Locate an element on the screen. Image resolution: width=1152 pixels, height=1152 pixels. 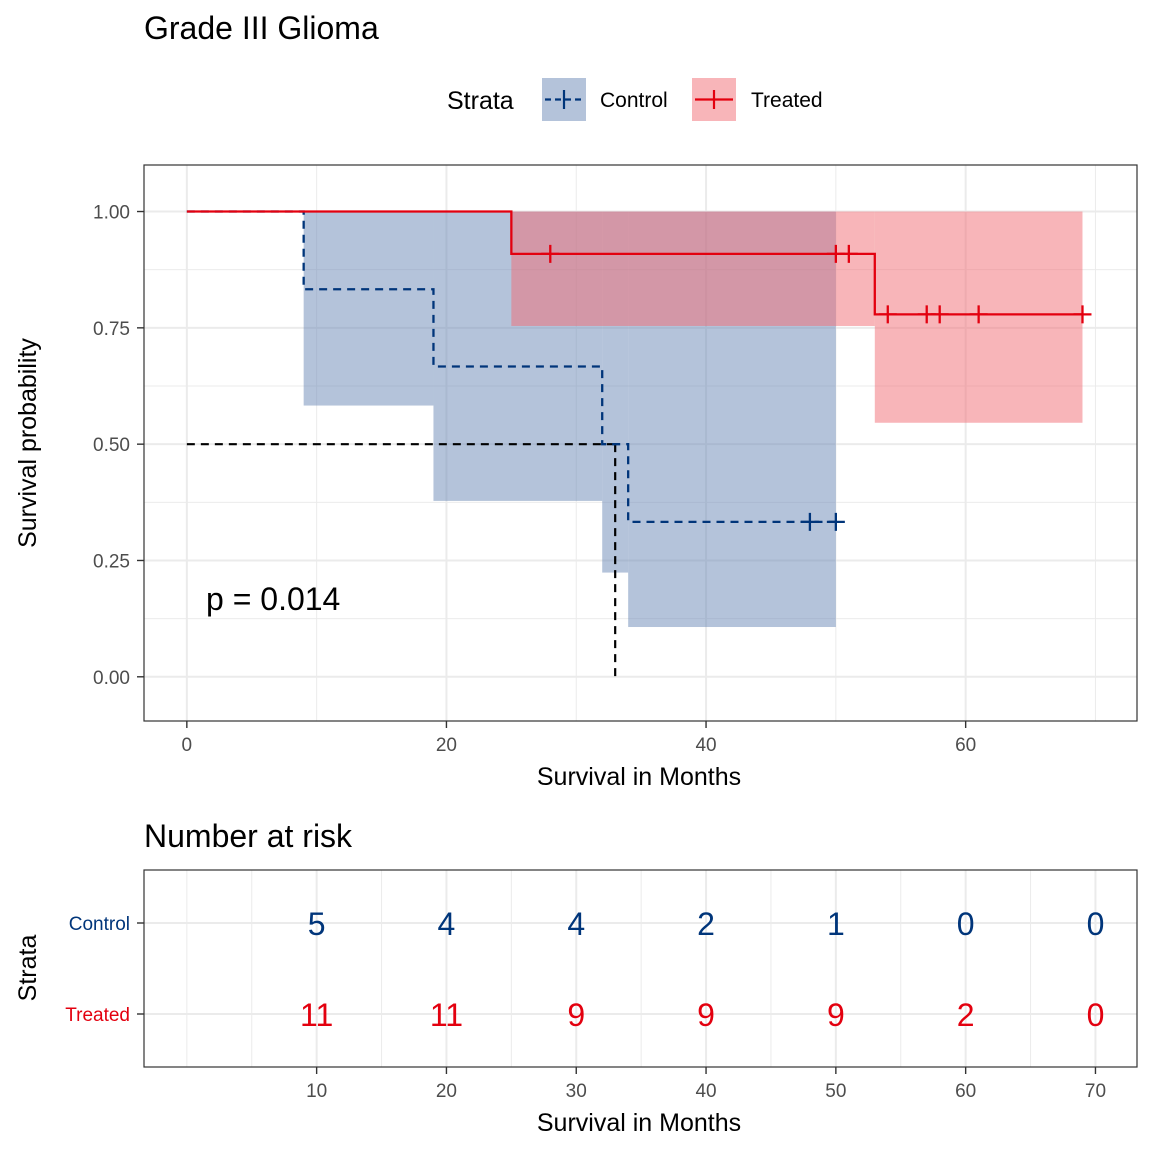
risk-table-grid is located at coordinates (640, 968).